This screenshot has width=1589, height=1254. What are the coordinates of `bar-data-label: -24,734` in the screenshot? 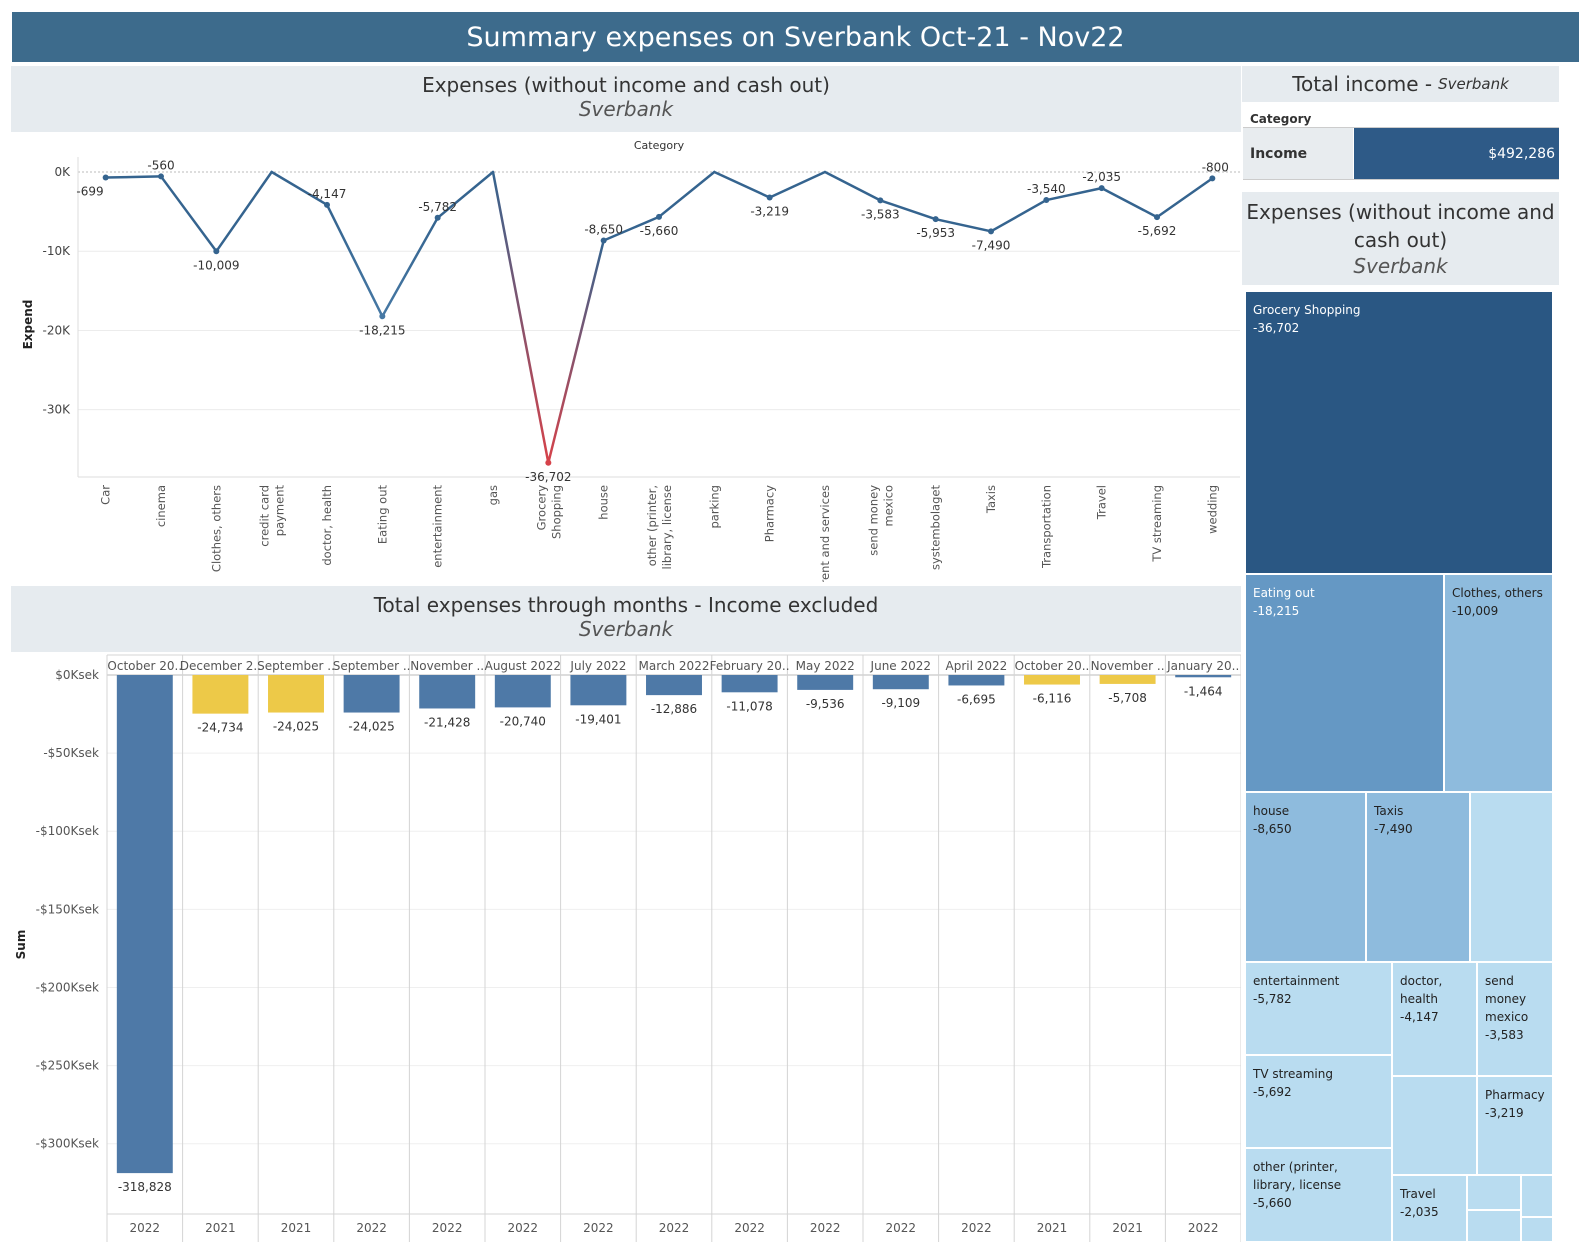 It's located at (220, 728).